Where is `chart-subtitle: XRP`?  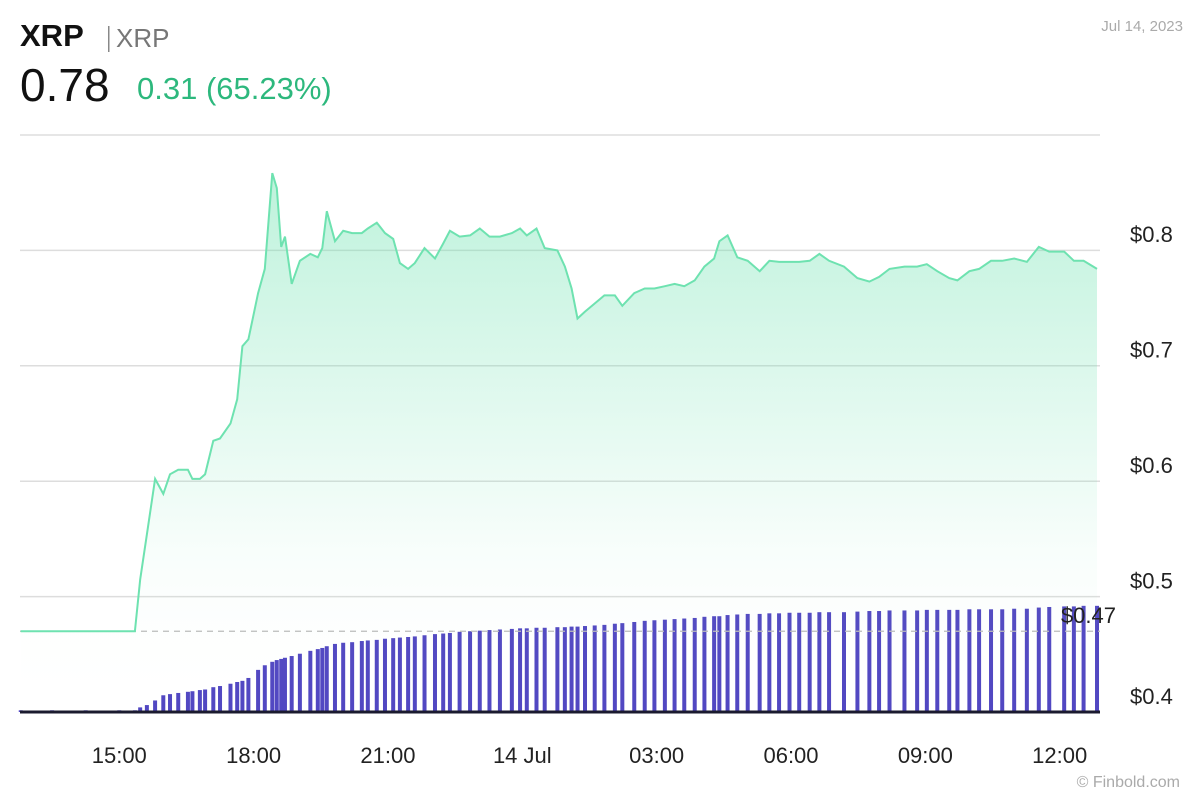 chart-subtitle: XRP is located at coordinates (142, 38).